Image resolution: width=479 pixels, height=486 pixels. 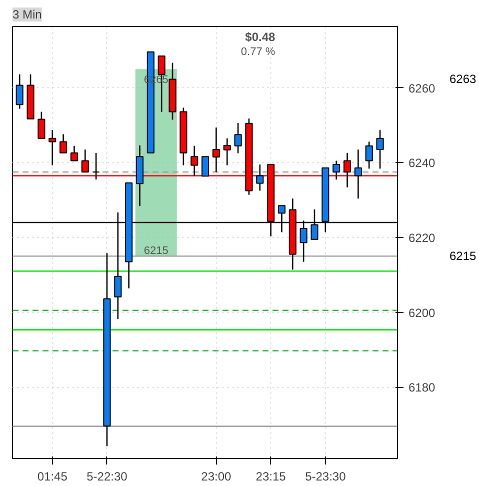 I want to click on text: 6263, so click(x=463, y=79).